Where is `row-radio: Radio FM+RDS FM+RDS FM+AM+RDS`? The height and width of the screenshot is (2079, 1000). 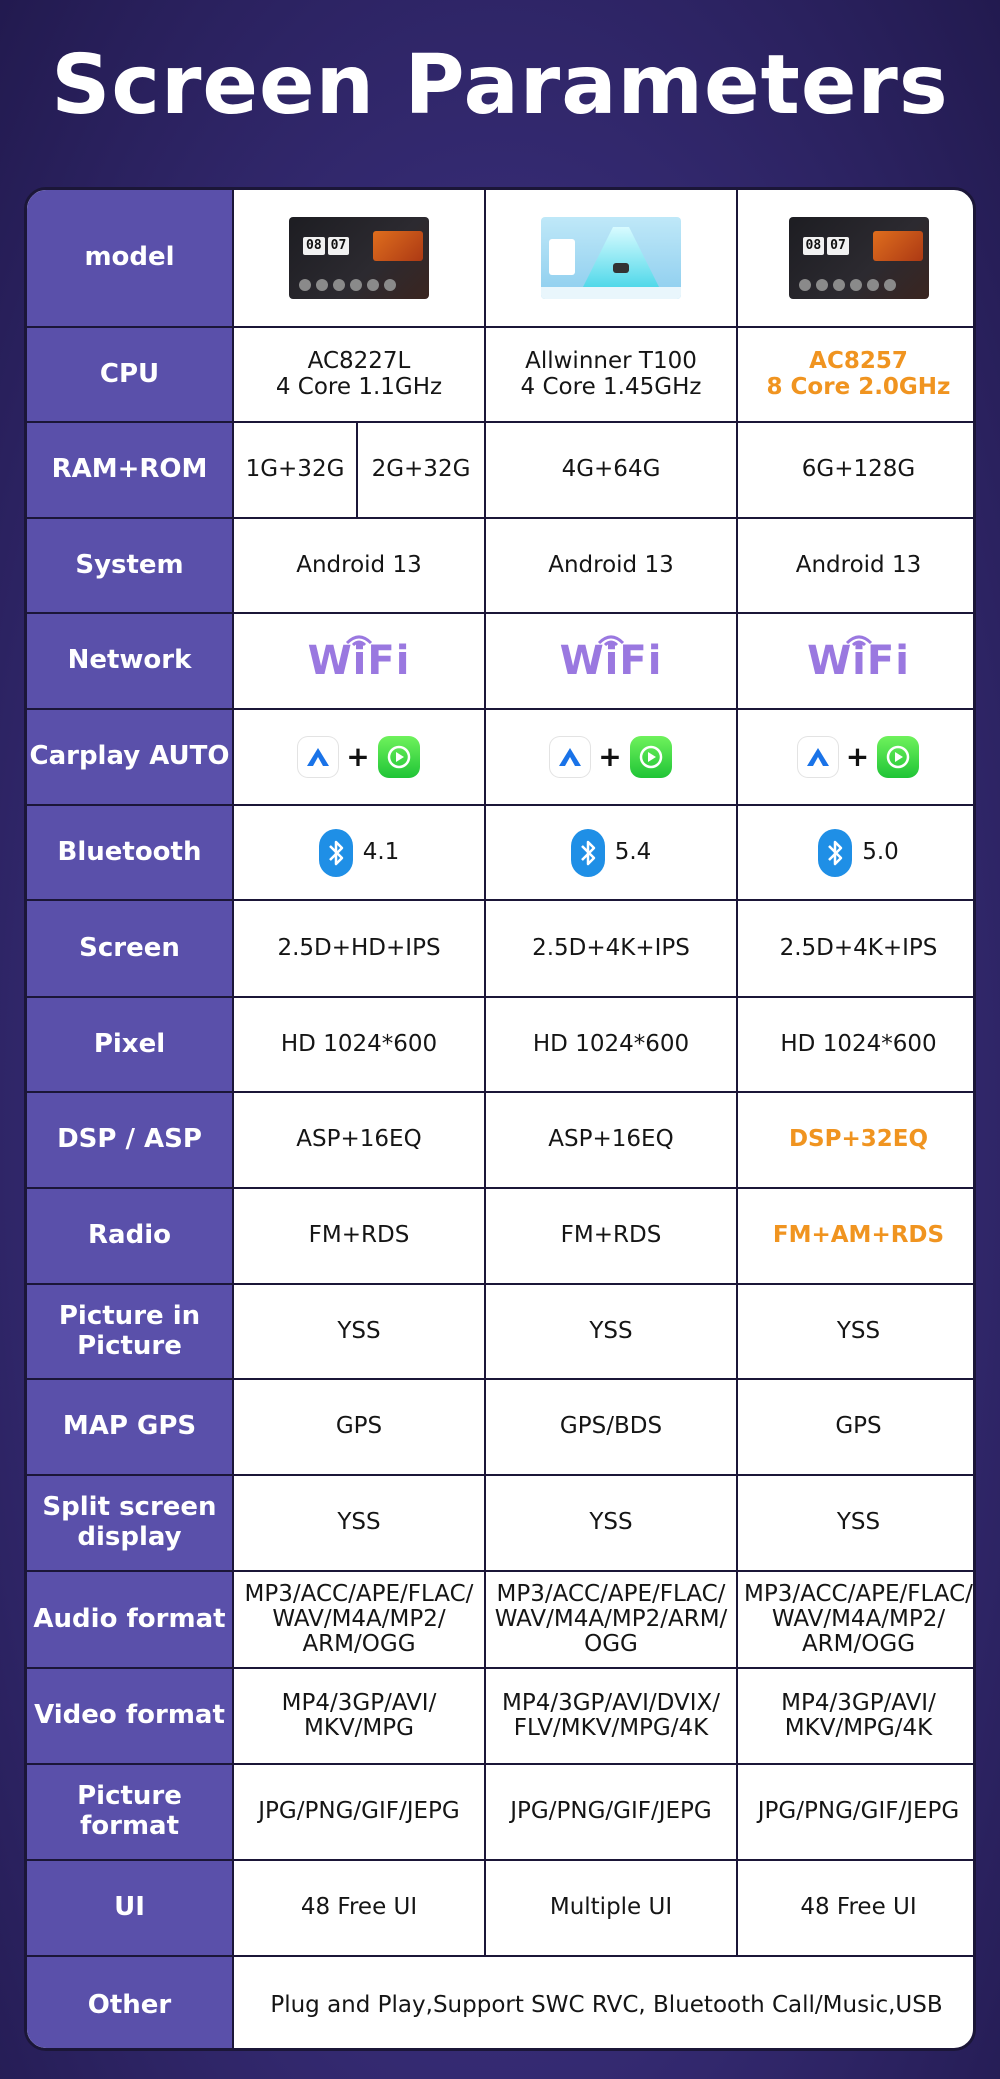
row-radio: Radio FM+RDS FM+RDS FM+AM+RDS is located at coordinates (500, 1237).